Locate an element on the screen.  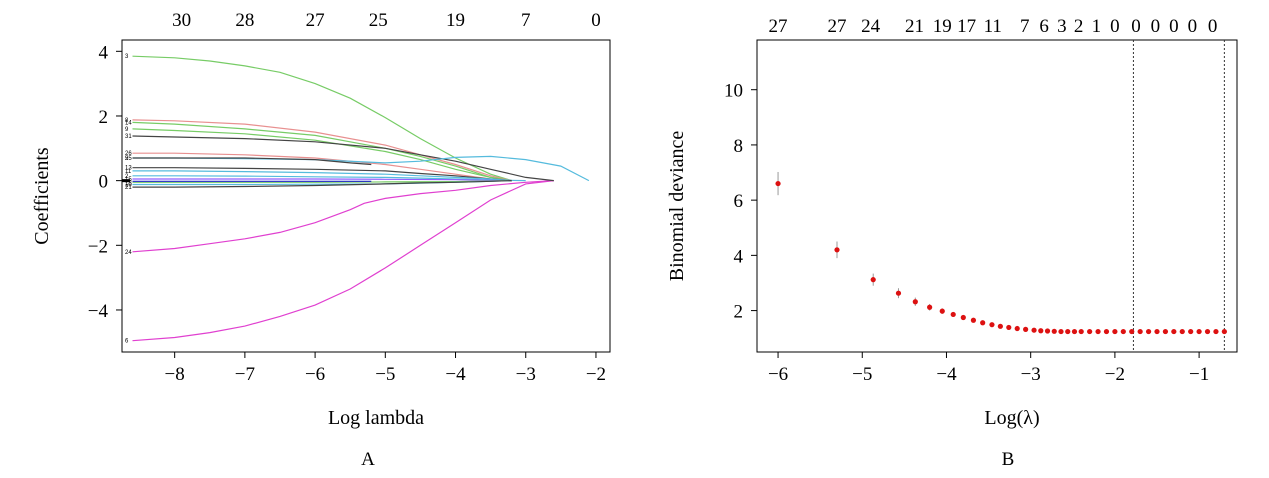
series-label: 15 is located at coordinates (128, 180).